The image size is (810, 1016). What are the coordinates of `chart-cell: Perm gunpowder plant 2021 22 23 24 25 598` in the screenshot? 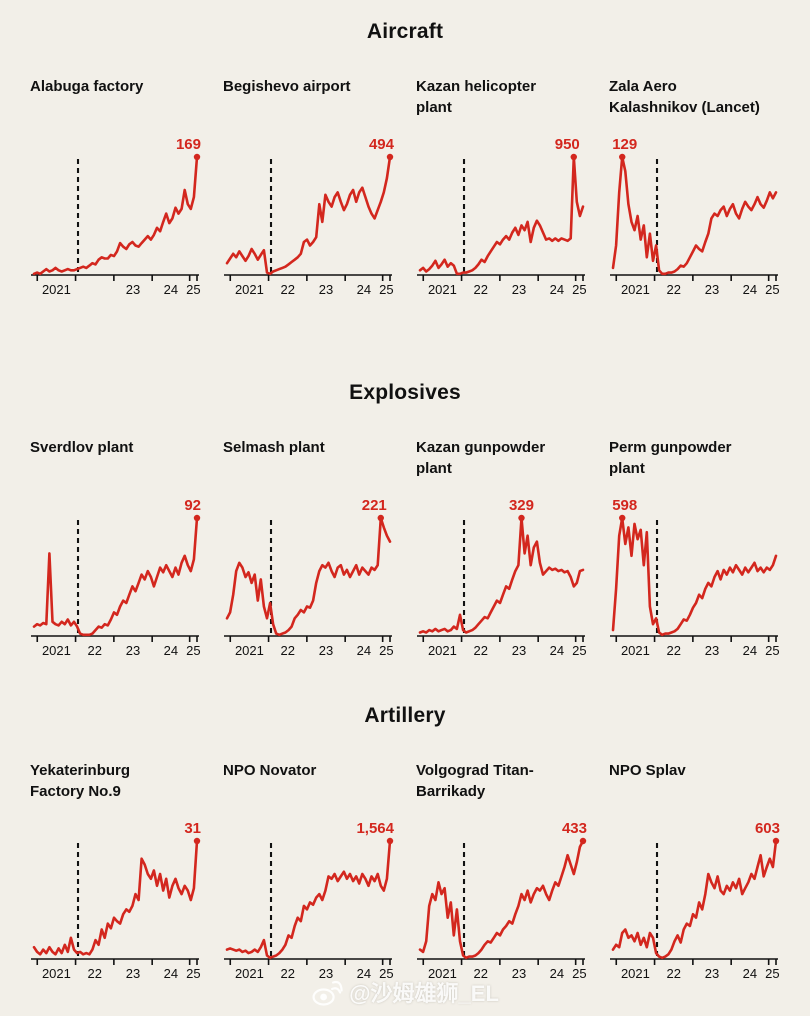 It's located at (694, 547).